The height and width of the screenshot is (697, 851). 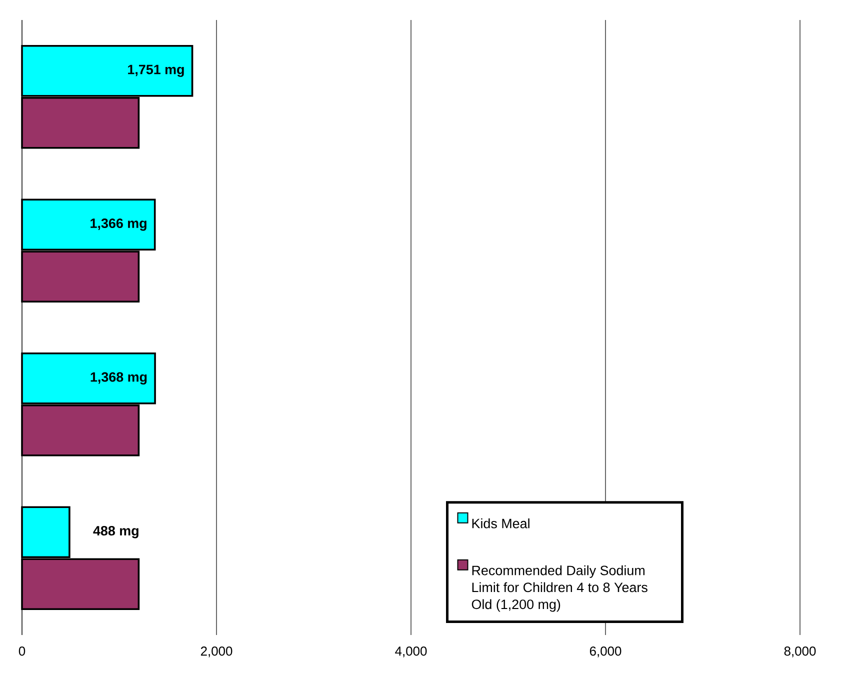 What do you see at coordinates (560, 588) in the screenshot?
I see `legend-label: Recommended Daily Sodium Limit for Children 4 to 8 Years Old (1,200 mg)` at bounding box center [560, 588].